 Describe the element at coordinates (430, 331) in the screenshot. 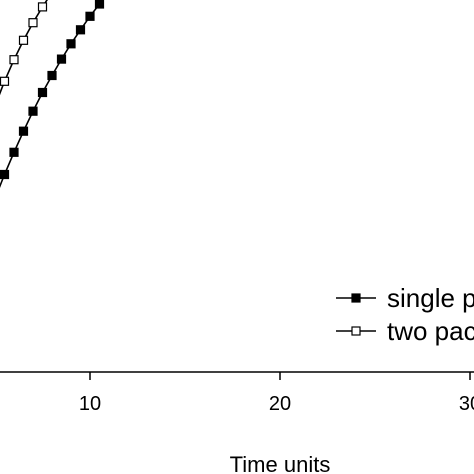

I see `legend-label: two pac` at that location.